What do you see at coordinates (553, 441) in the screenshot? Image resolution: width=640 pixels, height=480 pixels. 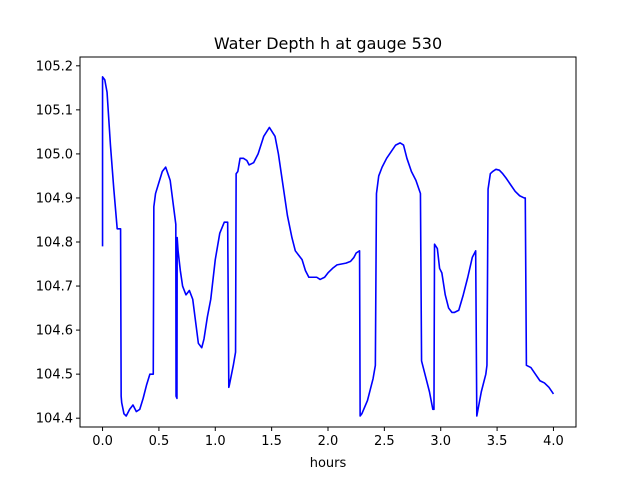 I see `x-tick-label: 4.0` at bounding box center [553, 441].